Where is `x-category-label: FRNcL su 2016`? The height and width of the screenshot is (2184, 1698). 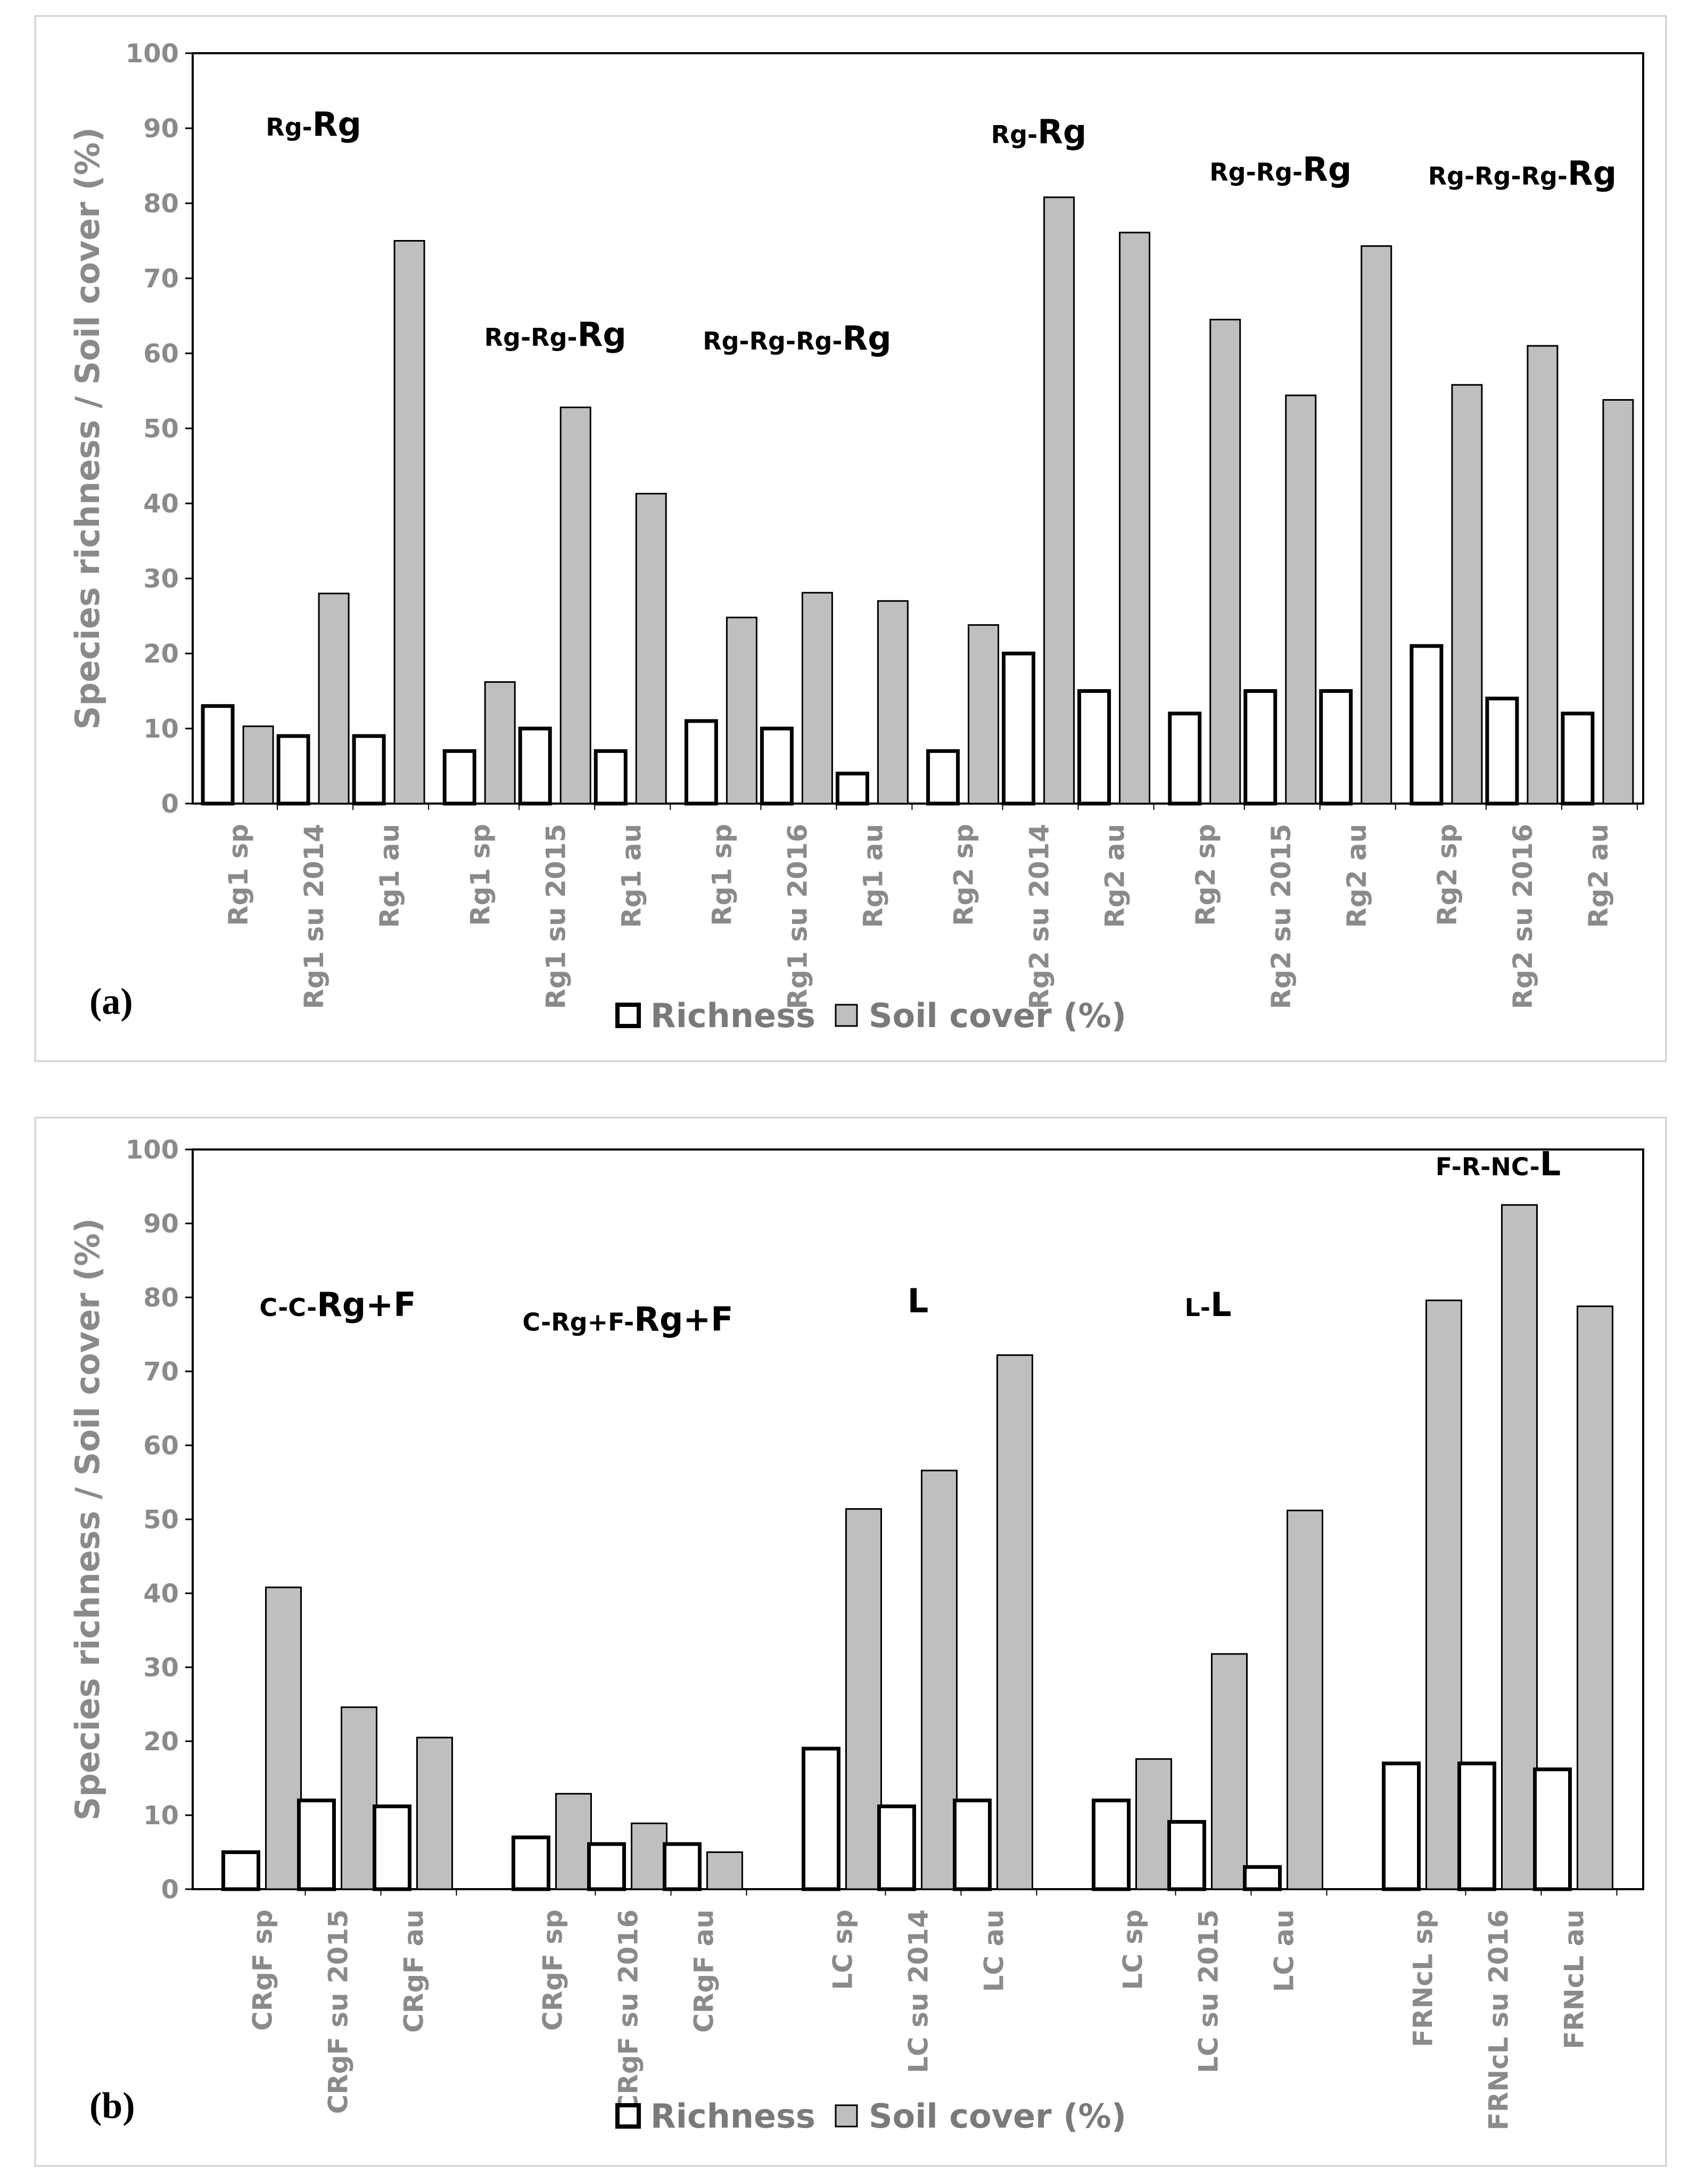
x-category-label: FRNcL su 2016 is located at coordinates (1498, 2019).